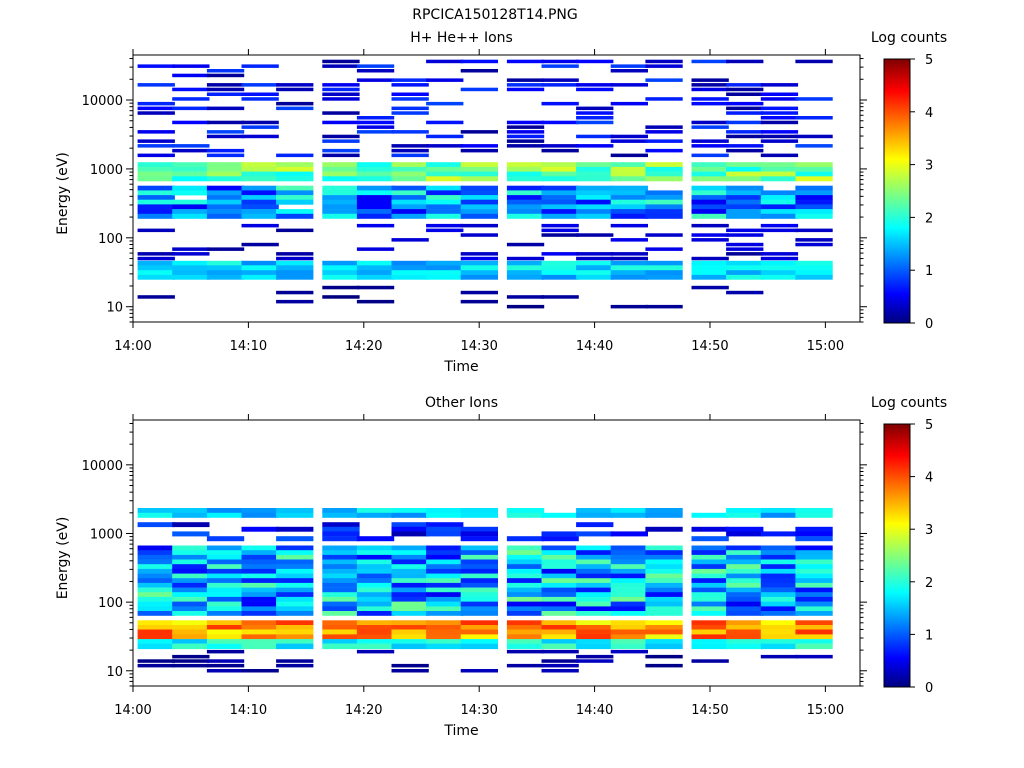 The image size is (1024, 768). What do you see at coordinates (594, 346) in the screenshot?
I see `x-tick-label: 14:40` at bounding box center [594, 346].